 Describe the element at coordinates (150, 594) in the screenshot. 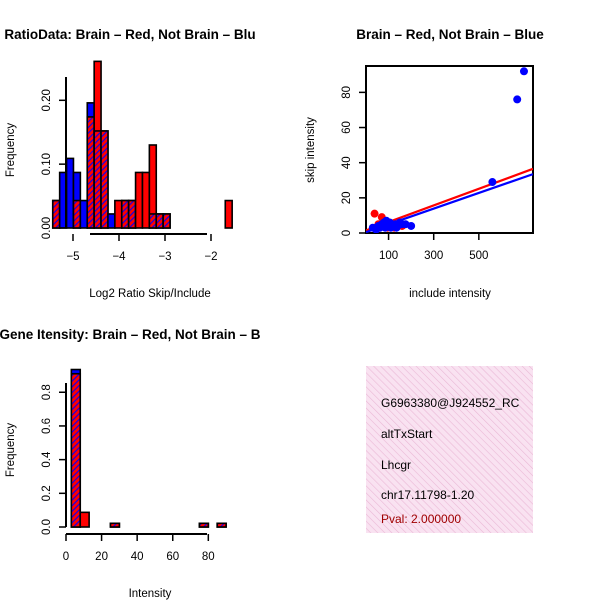

I see `intensity-x-label: Intensity` at that location.